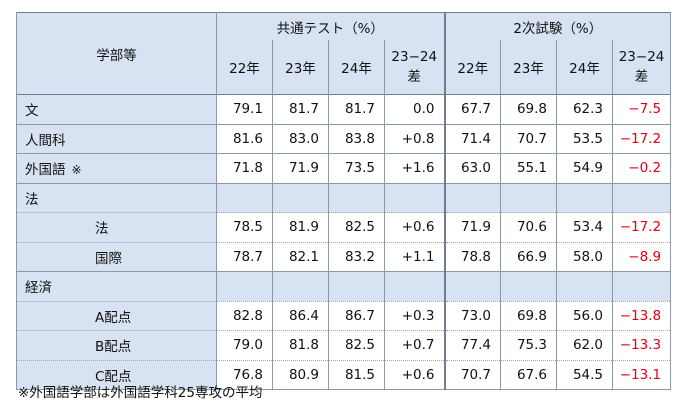 This screenshot has width=690, height=410. I want to click on cell: 82.8, so click(244, 316).